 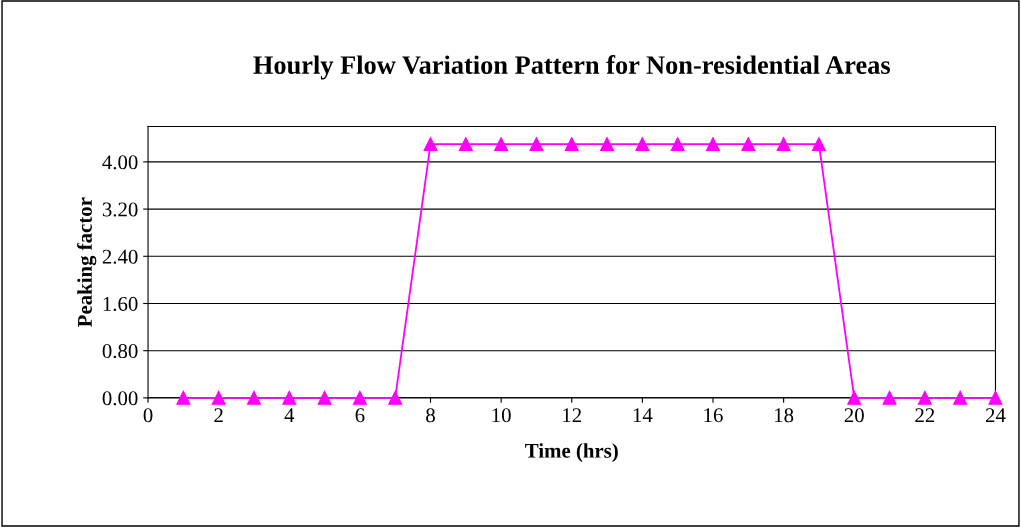 What do you see at coordinates (572, 67) in the screenshot?
I see `chart-title: Hourly Flow Variation Pattern for Non-residential Areas` at bounding box center [572, 67].